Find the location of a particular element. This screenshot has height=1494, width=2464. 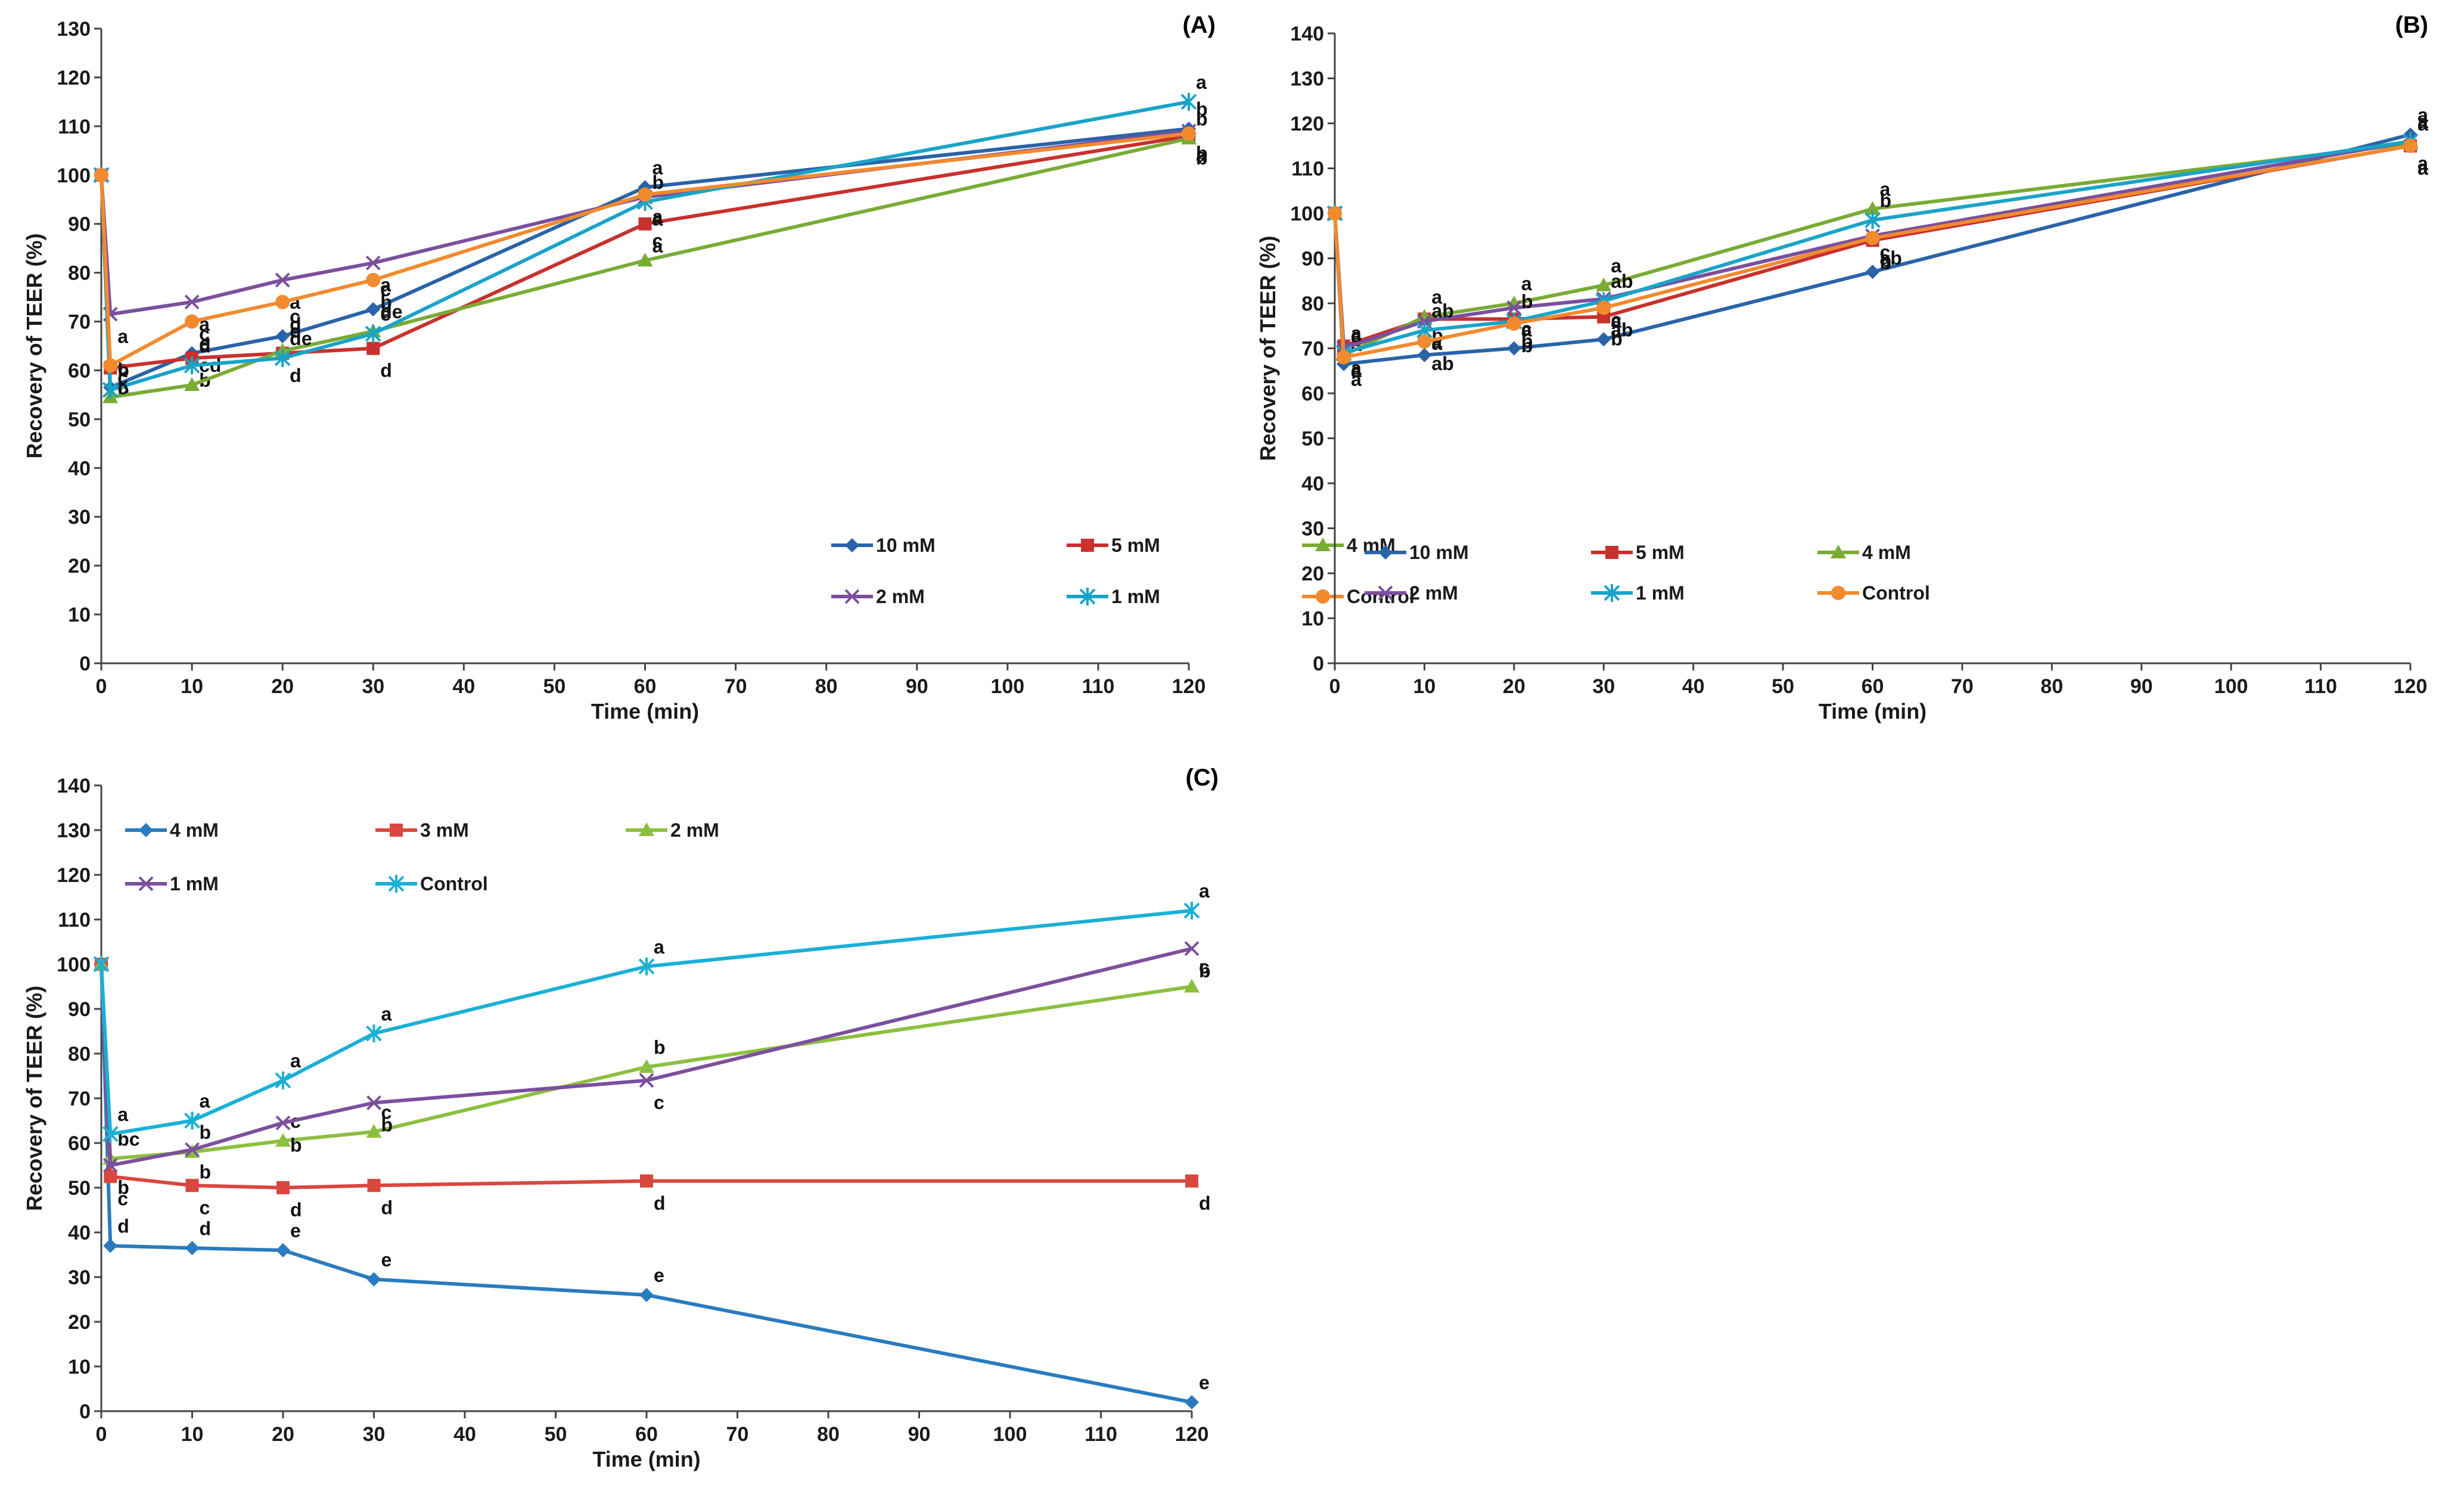

x-tick-label: 50 is located at coordinates (556, 1434).